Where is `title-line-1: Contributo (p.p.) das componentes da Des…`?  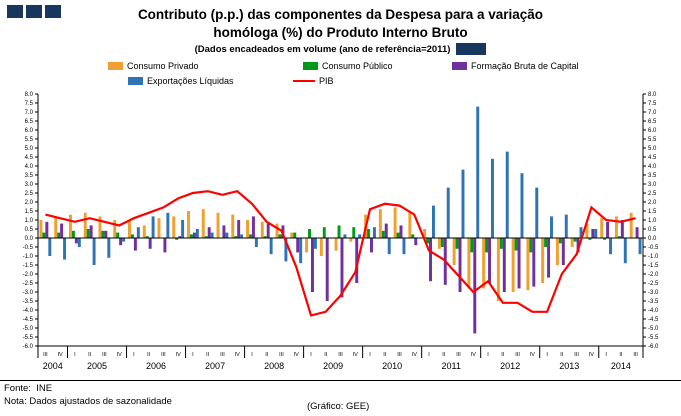 title-line-1: Contributo (p.p.) das componentes da Des… is located at coordinates (340, 14).